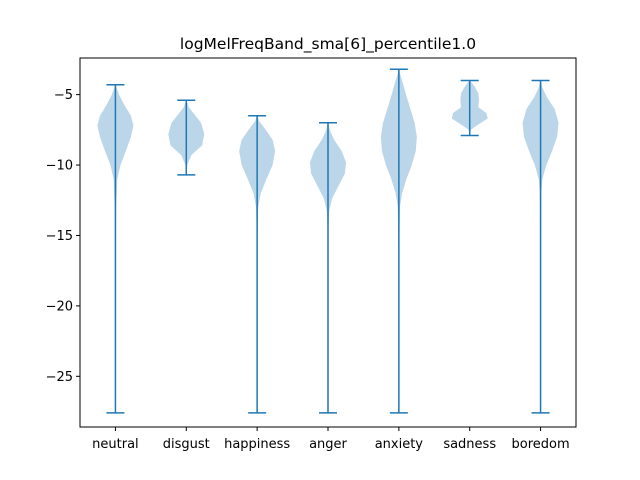  I want to click on x-tick-label: sadness, so click(469, 444).